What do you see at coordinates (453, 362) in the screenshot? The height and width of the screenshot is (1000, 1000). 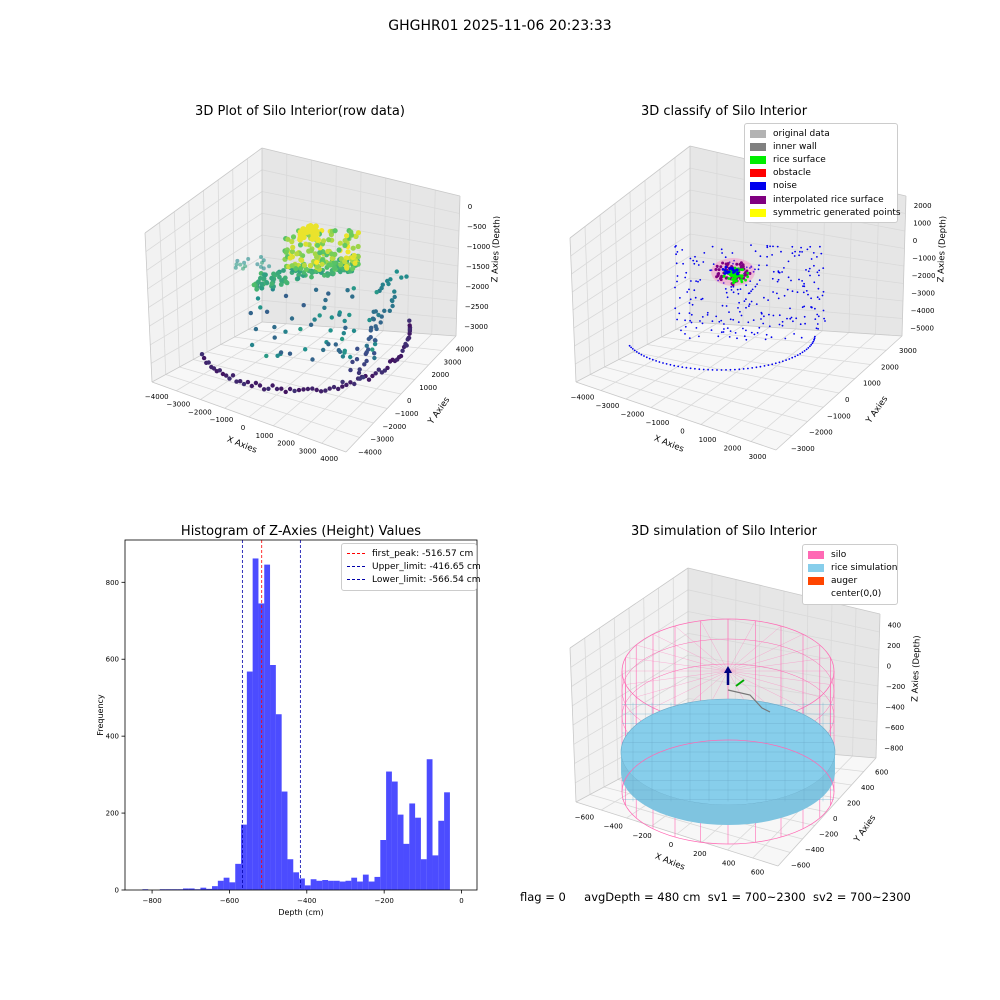 I see `raw-y-tick-label: 3000` at bounding box center [453, 362].